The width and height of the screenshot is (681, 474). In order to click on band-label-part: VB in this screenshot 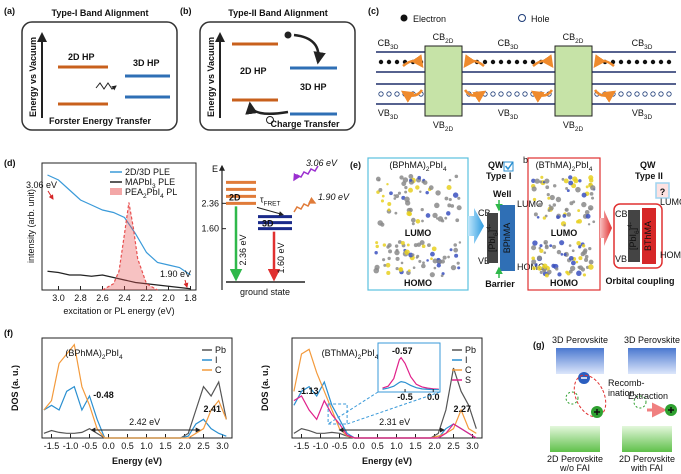, I will do `click(638, 113)`.